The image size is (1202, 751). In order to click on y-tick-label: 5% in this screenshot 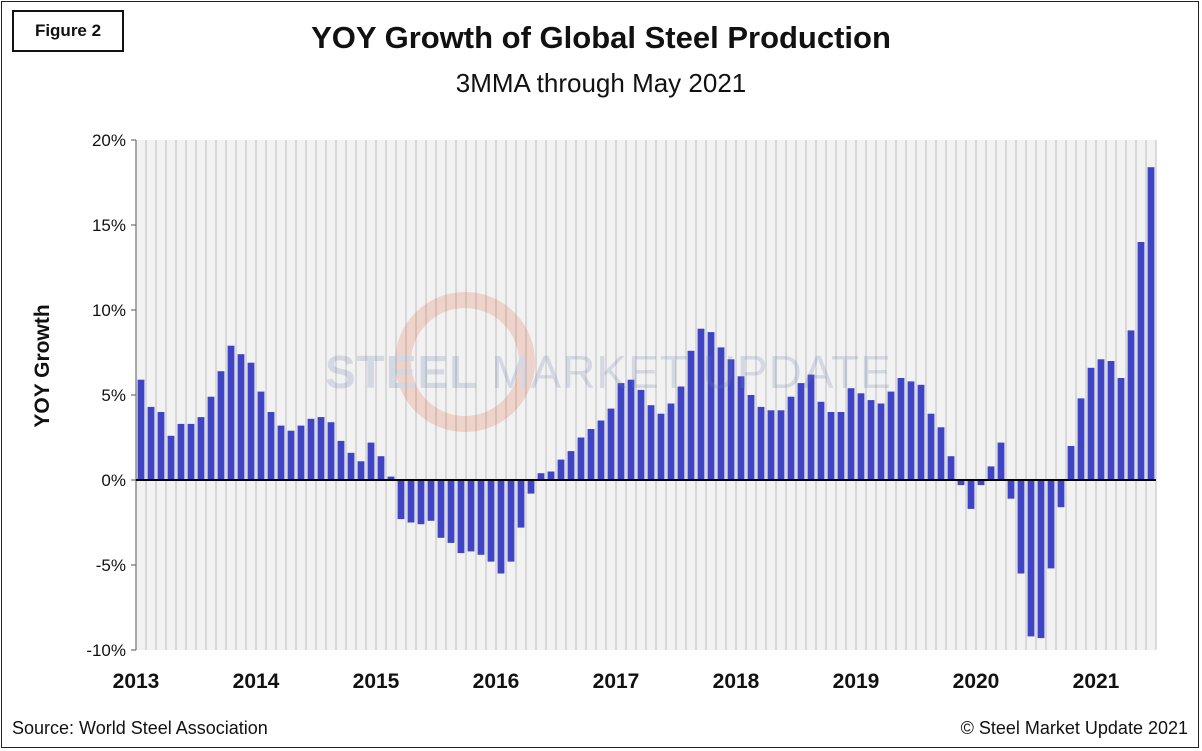, I will do `click(113, 395)`.